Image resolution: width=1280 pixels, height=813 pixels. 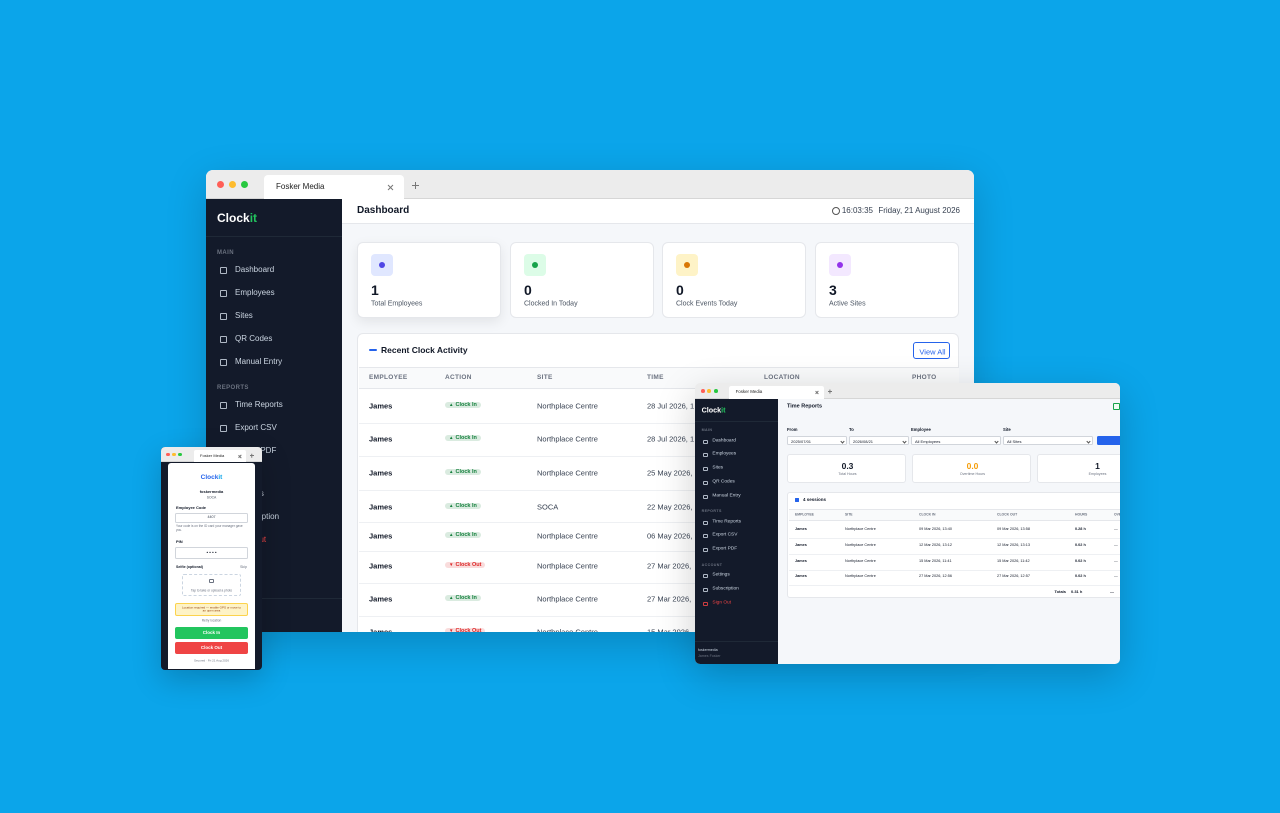 What do you see at coordinates (863, 441) in the screenshot?
I see `filter-value: 2026/08/21` at bounding box center [863, 441].